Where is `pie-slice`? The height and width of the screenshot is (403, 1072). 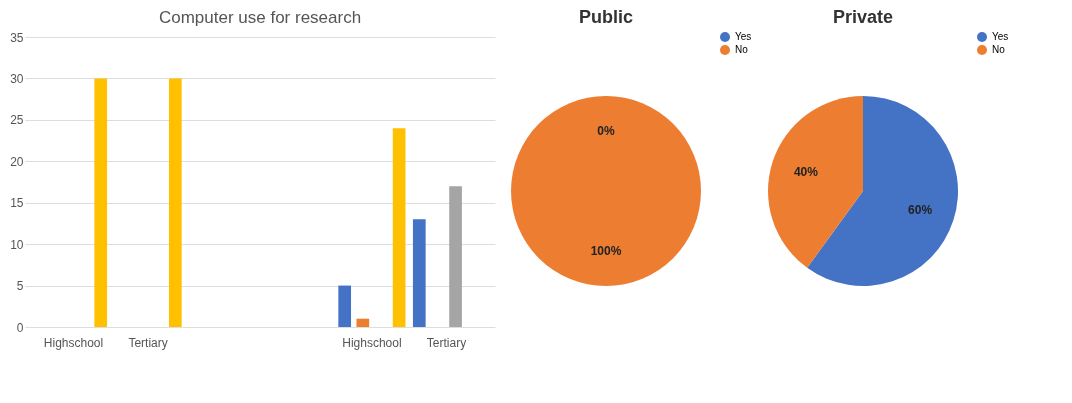
pie-slice is located at coordinates (815, 182).